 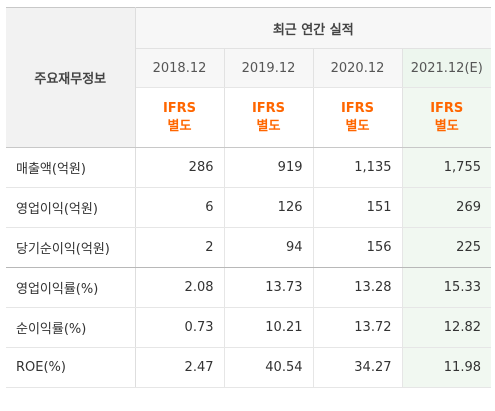 I want to click on cell-value: 15.33, so click(x=446, y=287).